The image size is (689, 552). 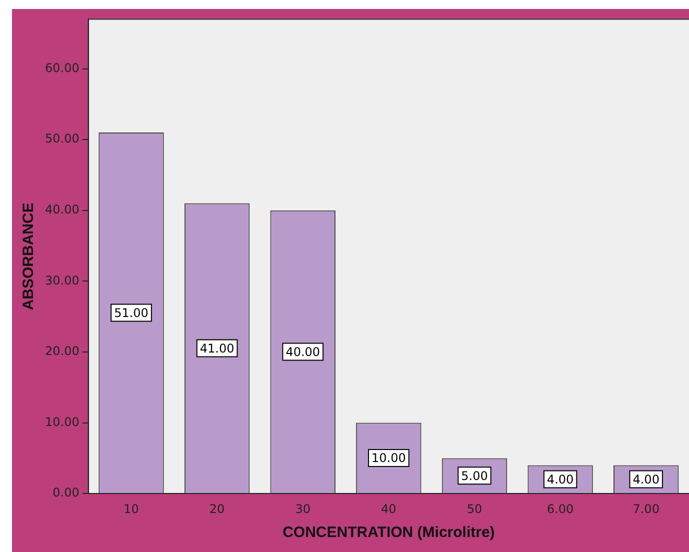 I want to click on x-tick-label: 40, so click(x=388, y=509).